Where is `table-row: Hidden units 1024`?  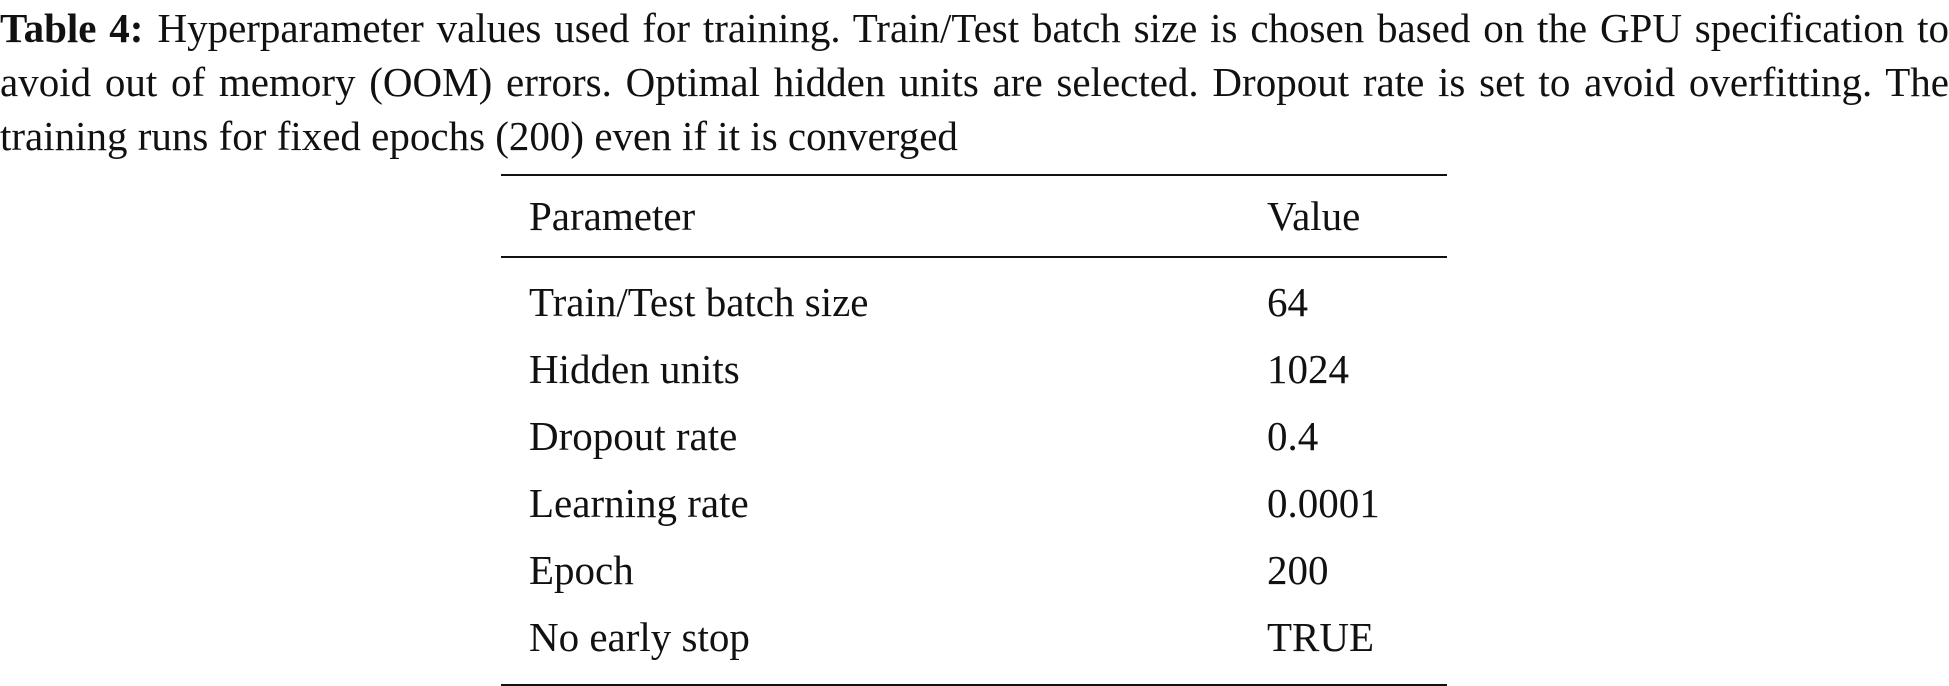
table-row: Hidden units 1024 is located at coordinates (974, 368).